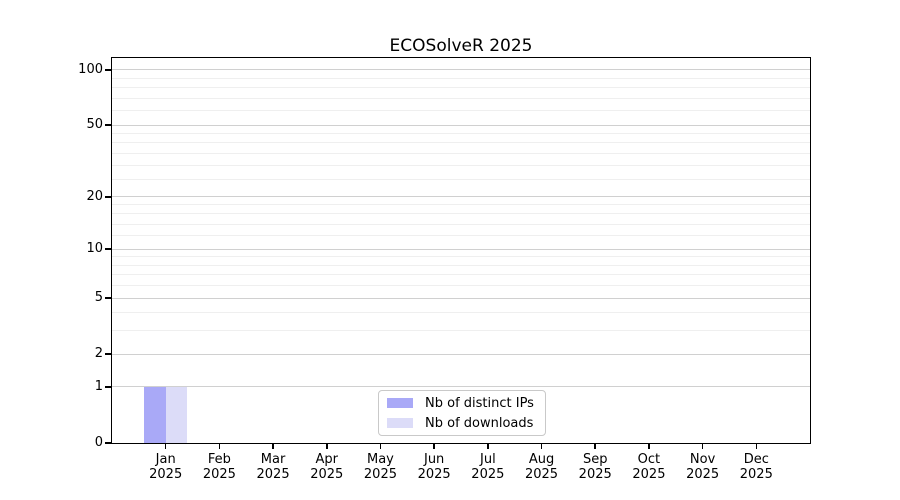 Image resolution: width=900 pixels, height=500 pixels. I want to click on legend-label-distinct-ips: Nb of distinct IPs, so click(479, 403).